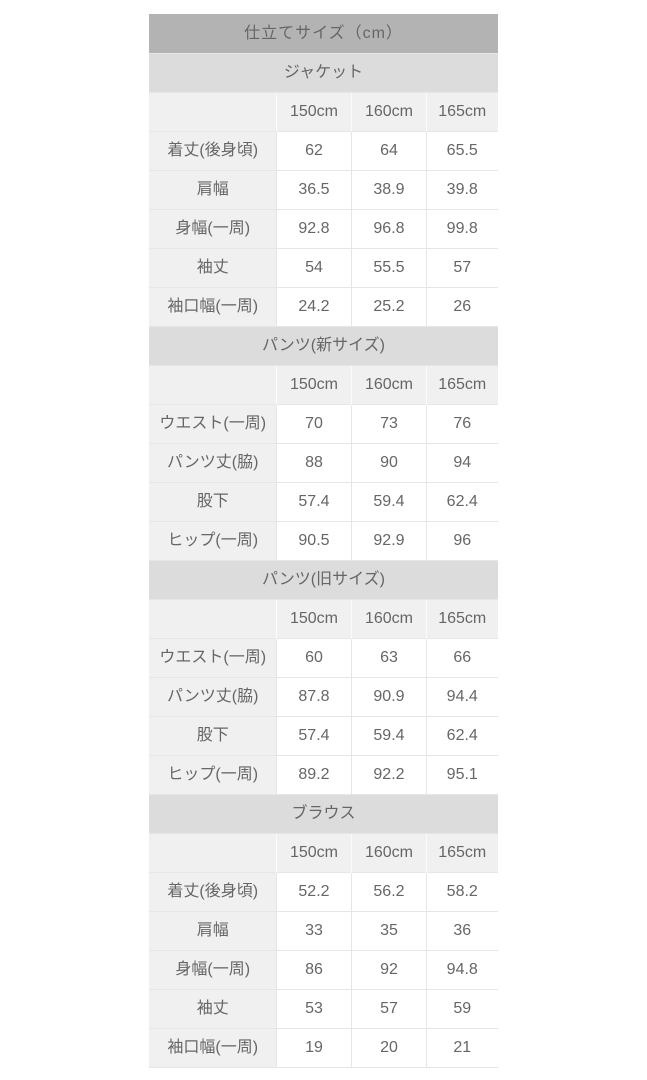  Describe the element at coordinates (323, 345) in the screenshot. I see `section-row: パンツ(新サイズ)` at that location.